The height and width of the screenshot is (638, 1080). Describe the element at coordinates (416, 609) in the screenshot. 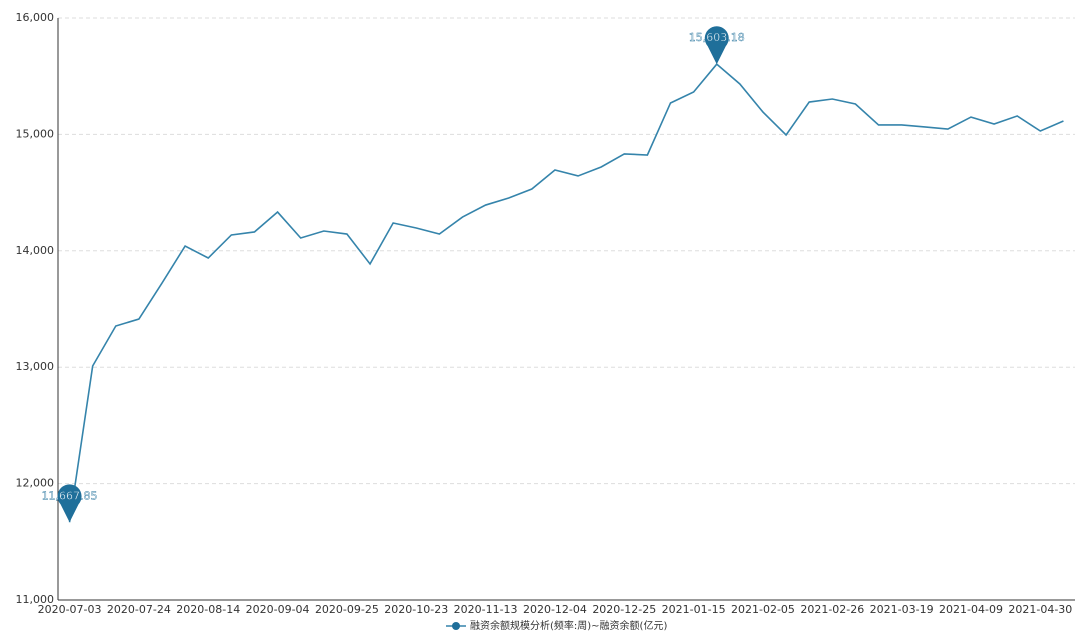

I see `x-tick-label: 2020-10-23` at that location.